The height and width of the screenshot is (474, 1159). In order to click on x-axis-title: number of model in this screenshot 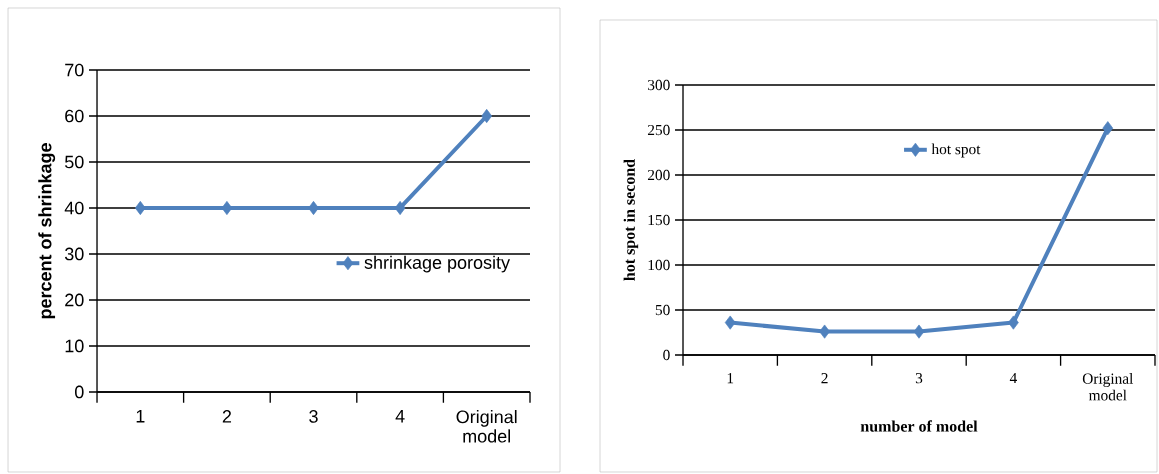, I will do `click(919, 426)`.